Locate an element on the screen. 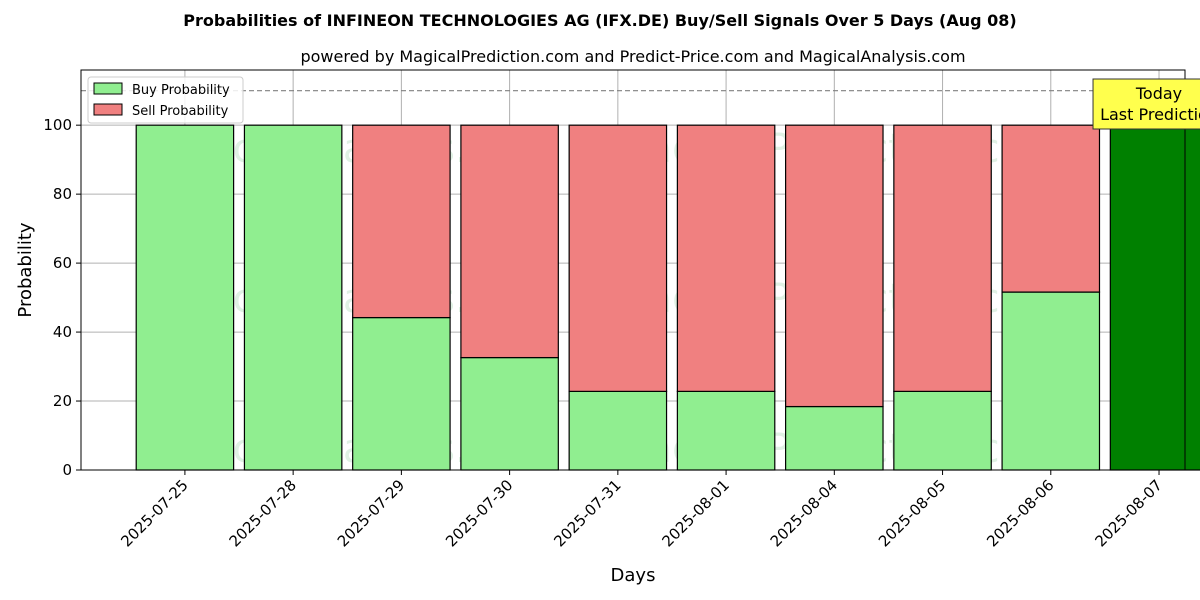 This screenshot has width=1200, height=600. x-tick-label: 2025-07-25 is located at coordinates (154, 513).